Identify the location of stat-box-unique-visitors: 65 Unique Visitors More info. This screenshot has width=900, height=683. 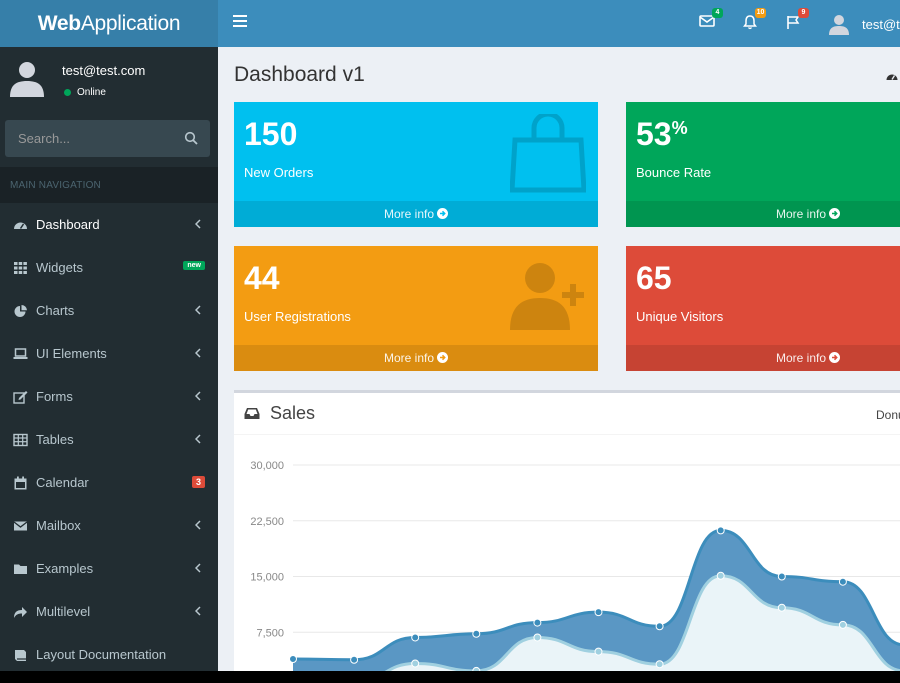
(763, 308).